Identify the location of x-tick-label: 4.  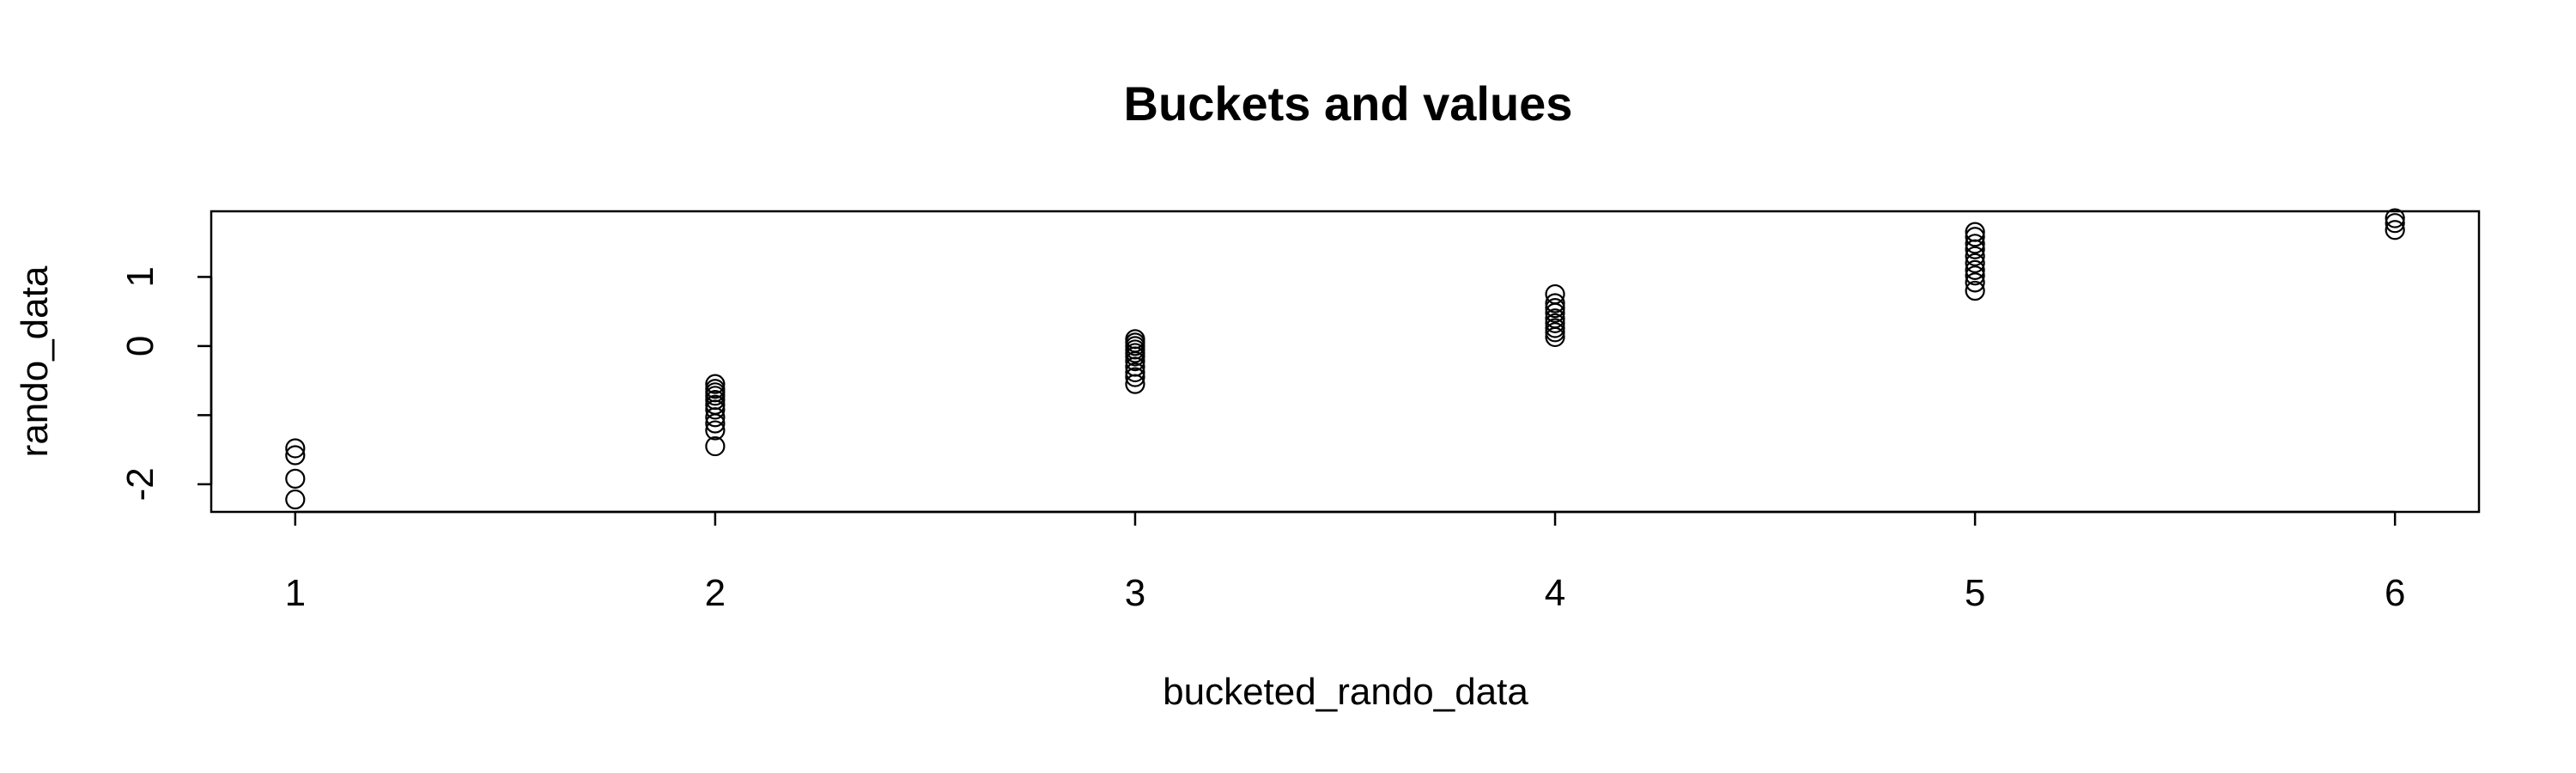
(1555, 593).